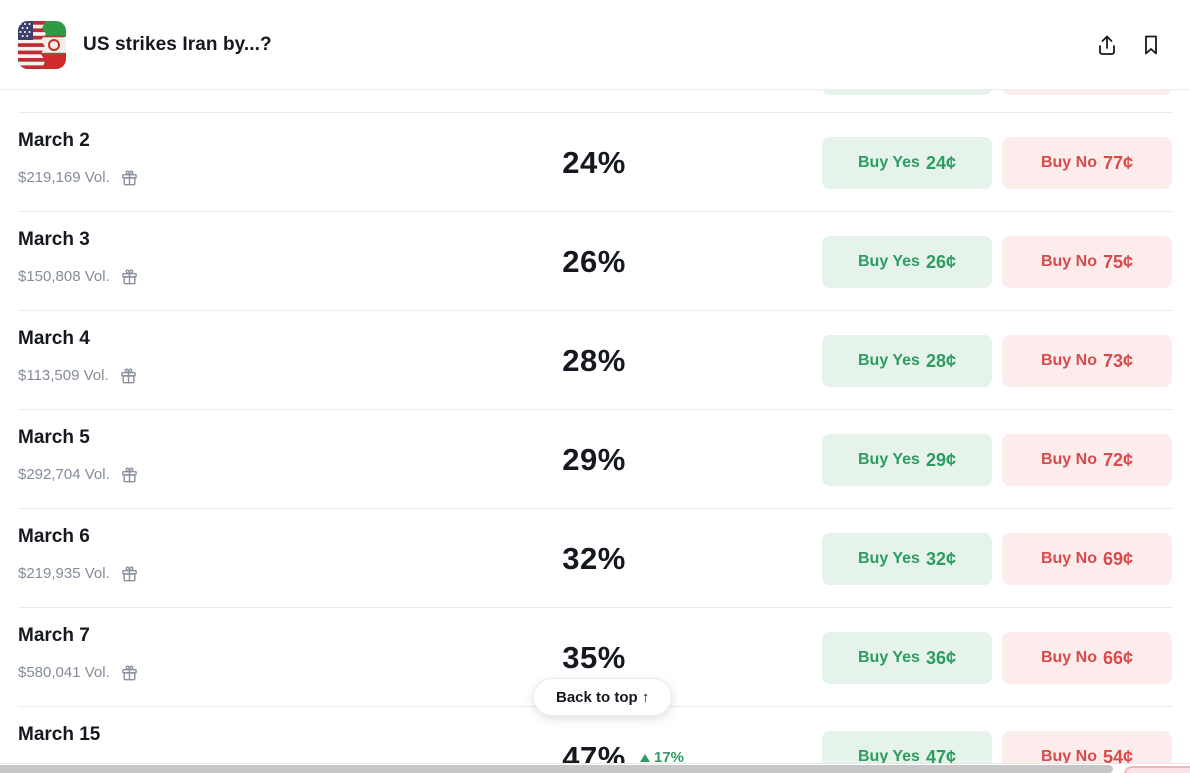  I want to click on peeking-pink-element, so click(1157, 769).